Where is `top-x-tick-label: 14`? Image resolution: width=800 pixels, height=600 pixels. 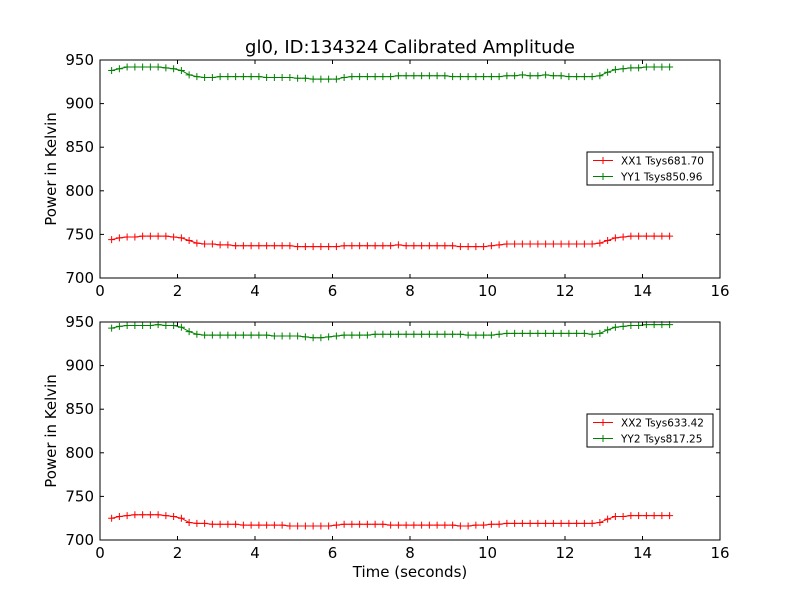 top-x-tick-label: 14 is located at coordinates (642, 291).